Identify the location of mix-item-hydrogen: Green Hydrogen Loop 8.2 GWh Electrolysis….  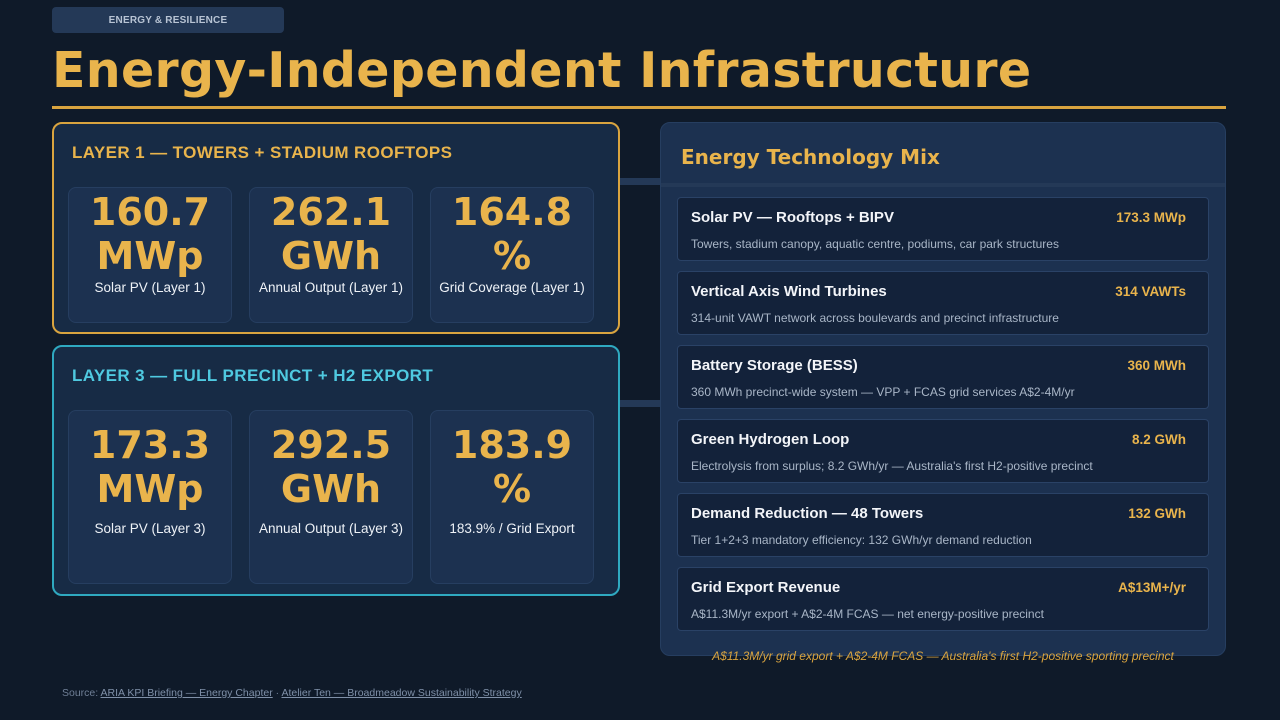
(943, 451).